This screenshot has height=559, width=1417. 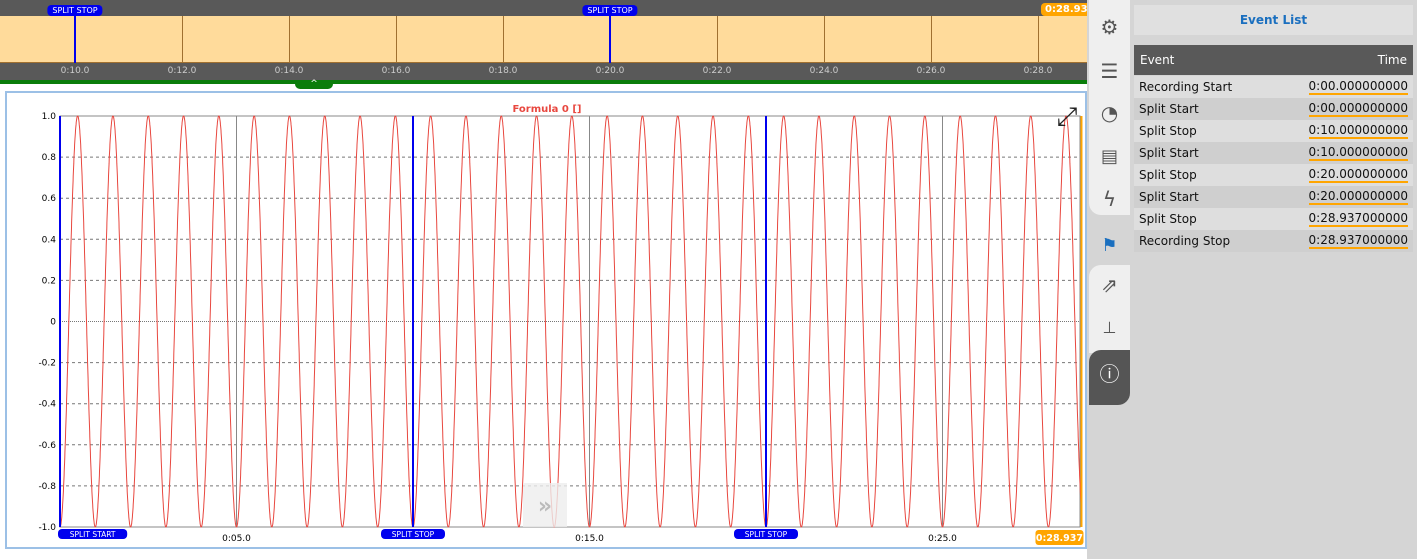 I want to click on hierarchy-icon: ⊥, so click(x=1109, y=327).